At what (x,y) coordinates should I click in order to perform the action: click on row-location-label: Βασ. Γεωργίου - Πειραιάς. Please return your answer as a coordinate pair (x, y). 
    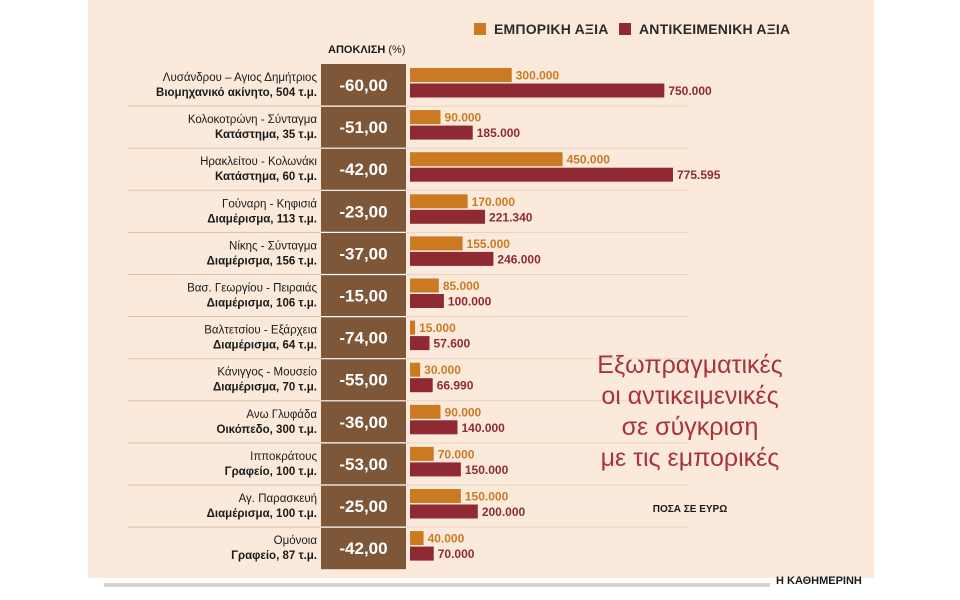
    Looking at the image, I should click on (252, 289).